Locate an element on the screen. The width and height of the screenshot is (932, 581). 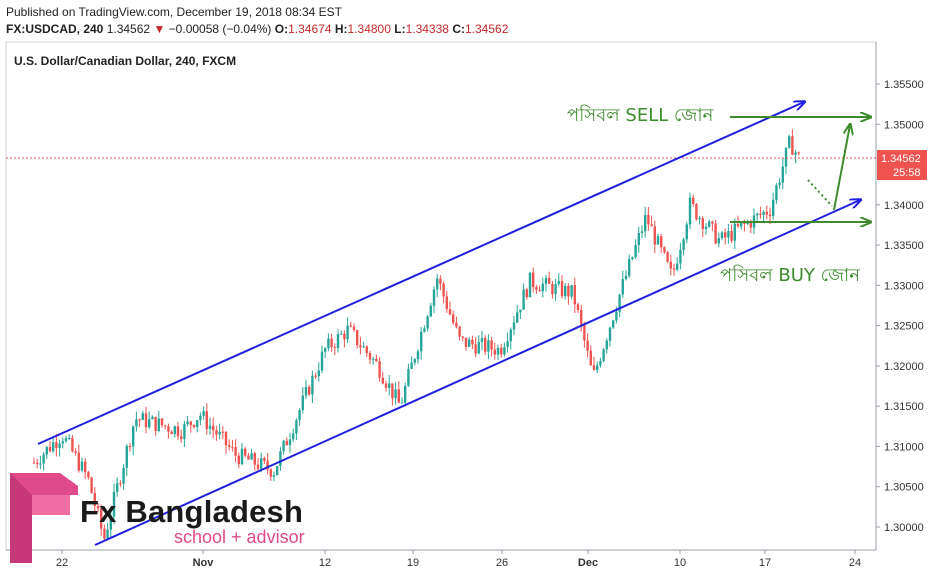
date-tick-label: 19 is located at coordinates (413, 563).